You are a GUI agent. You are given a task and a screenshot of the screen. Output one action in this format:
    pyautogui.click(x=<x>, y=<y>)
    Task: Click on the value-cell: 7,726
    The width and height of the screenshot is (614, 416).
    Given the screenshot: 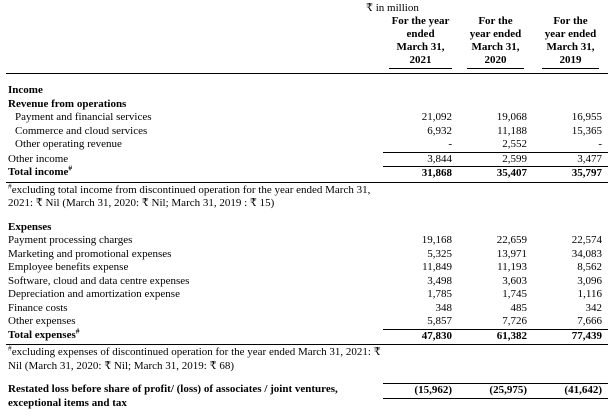 What is the action you would take?
    pyautogui.click(x=495, y=322)
    